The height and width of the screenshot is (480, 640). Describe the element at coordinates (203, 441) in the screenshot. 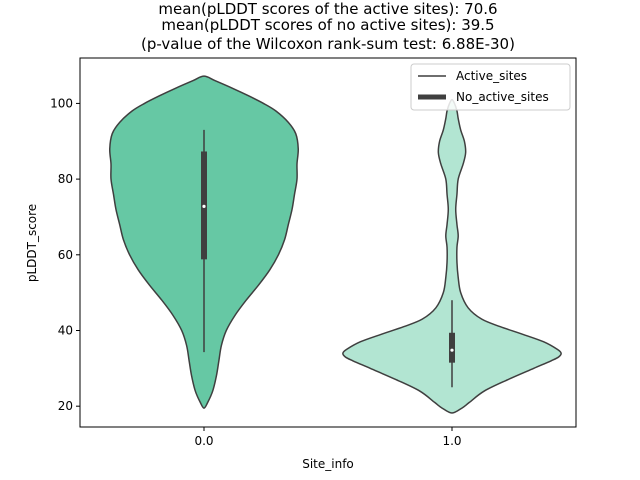

I see `x-tick-label: 0.0` at that location.